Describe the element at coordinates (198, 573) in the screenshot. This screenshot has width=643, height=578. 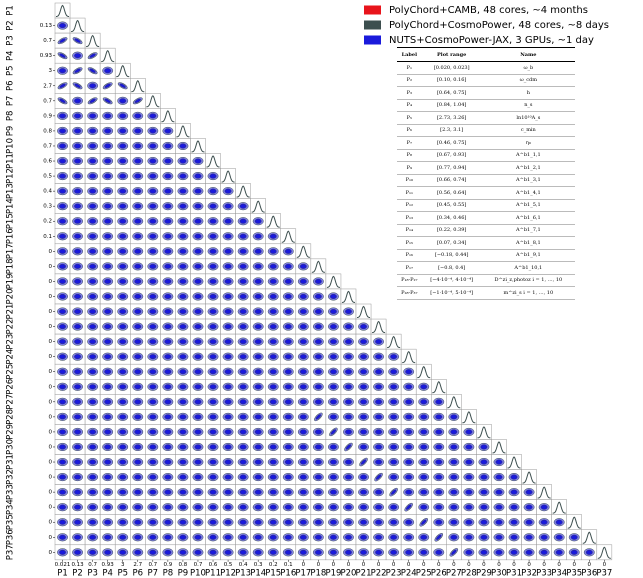
I see `x-axis-label: P10` at that location.